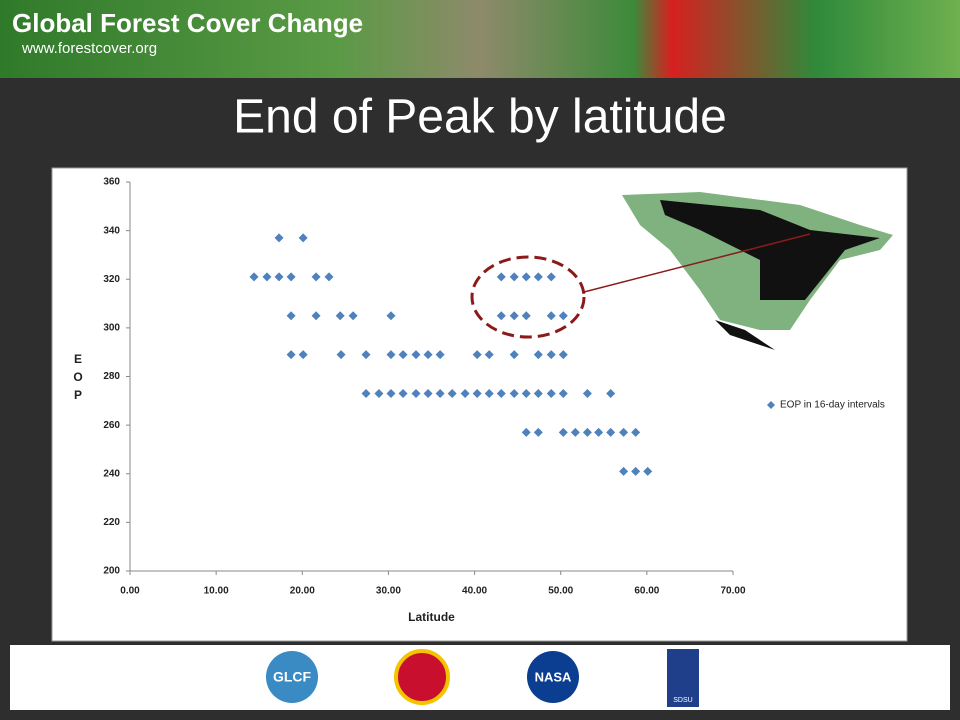 The height and width of the screenshot is (720, 960). I want to click on logos: GLCF NASA SDSU, so click(482, 678).